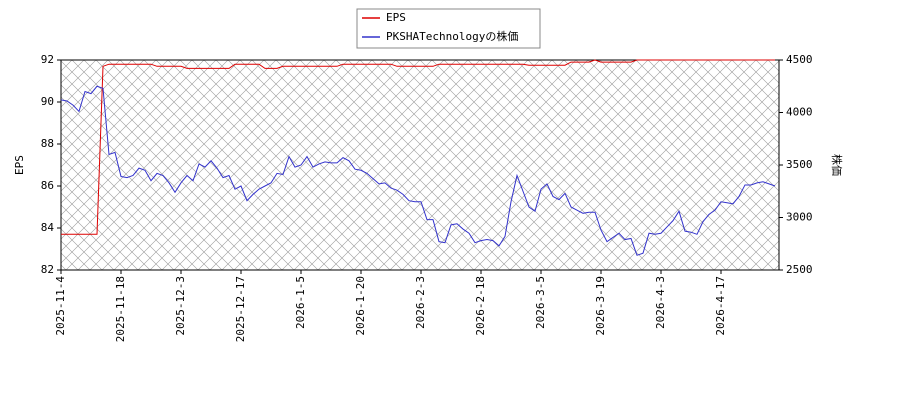 The height and width of the screenshot is (404, 900). I want to click on y-tick-label: 90, so click(47, 101).